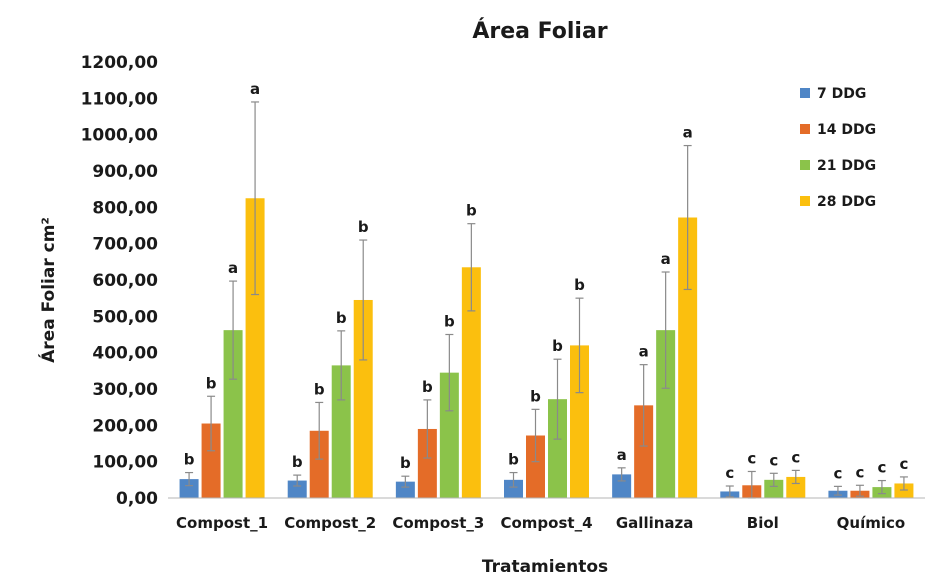 The image size is (927, 582). I want to click on y-tick-label: 400,00, so click(125, 354).